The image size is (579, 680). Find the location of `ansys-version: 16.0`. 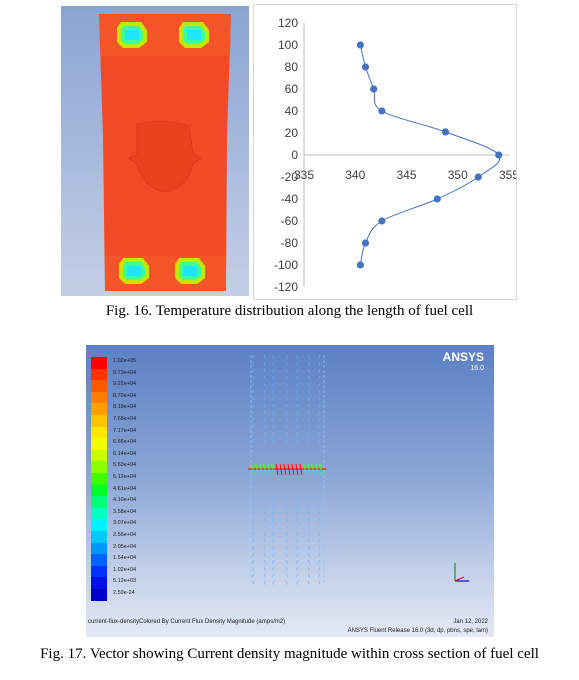

ansys-version: 16.0 is located at coordinates (477, 368).